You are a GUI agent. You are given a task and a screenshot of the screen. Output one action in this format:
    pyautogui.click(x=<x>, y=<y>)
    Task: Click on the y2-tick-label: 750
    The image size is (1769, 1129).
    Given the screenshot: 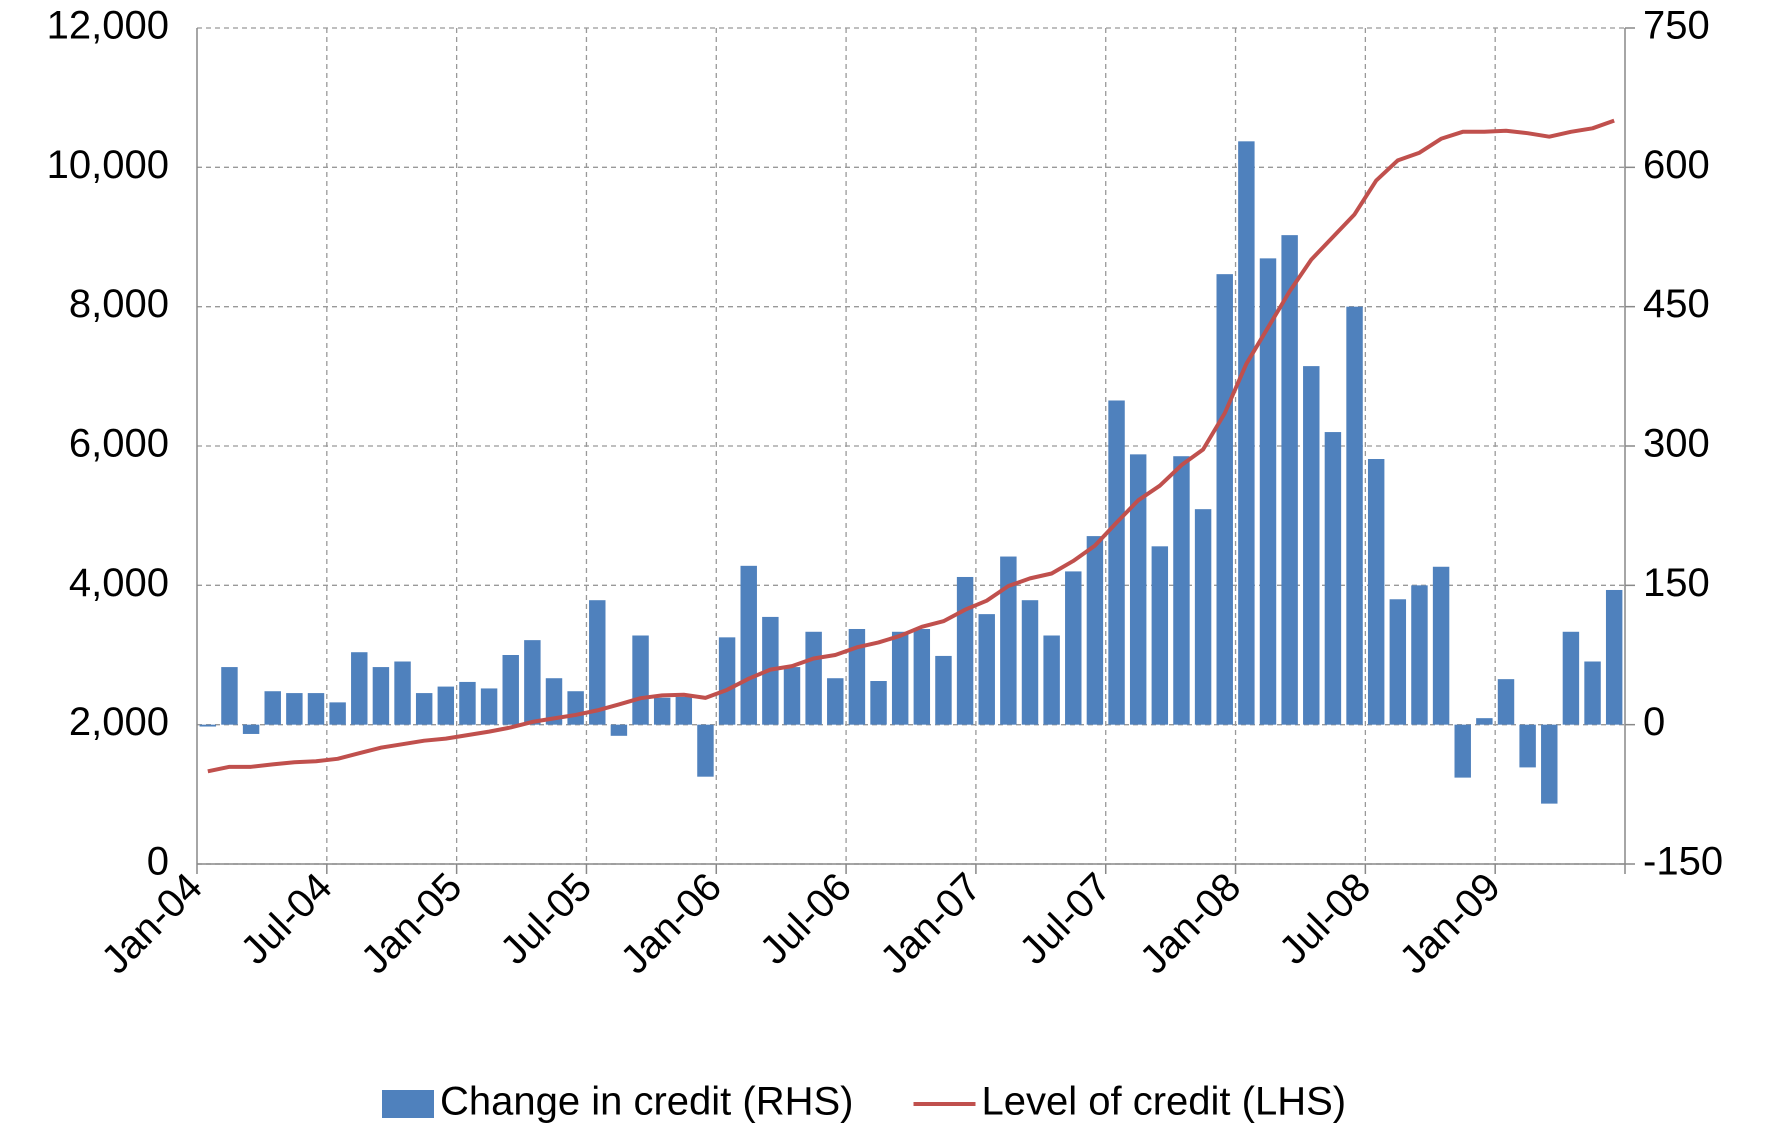 What is the action you would take?
    pyautogui.click(x=1676, y=26)
    